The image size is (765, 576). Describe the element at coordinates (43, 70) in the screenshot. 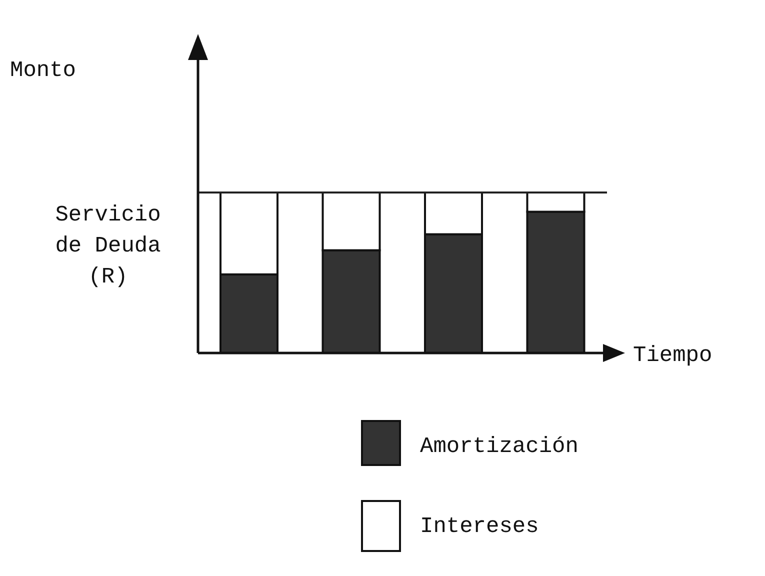

I see `text: Monto` at that location.